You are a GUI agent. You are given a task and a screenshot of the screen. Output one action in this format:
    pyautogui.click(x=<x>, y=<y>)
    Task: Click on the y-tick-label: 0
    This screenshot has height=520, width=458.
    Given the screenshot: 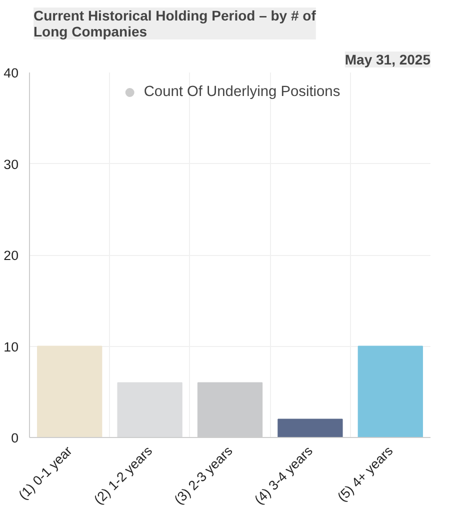 What is the action you would take?
    pyautogui.click(x=15, y=438)
    